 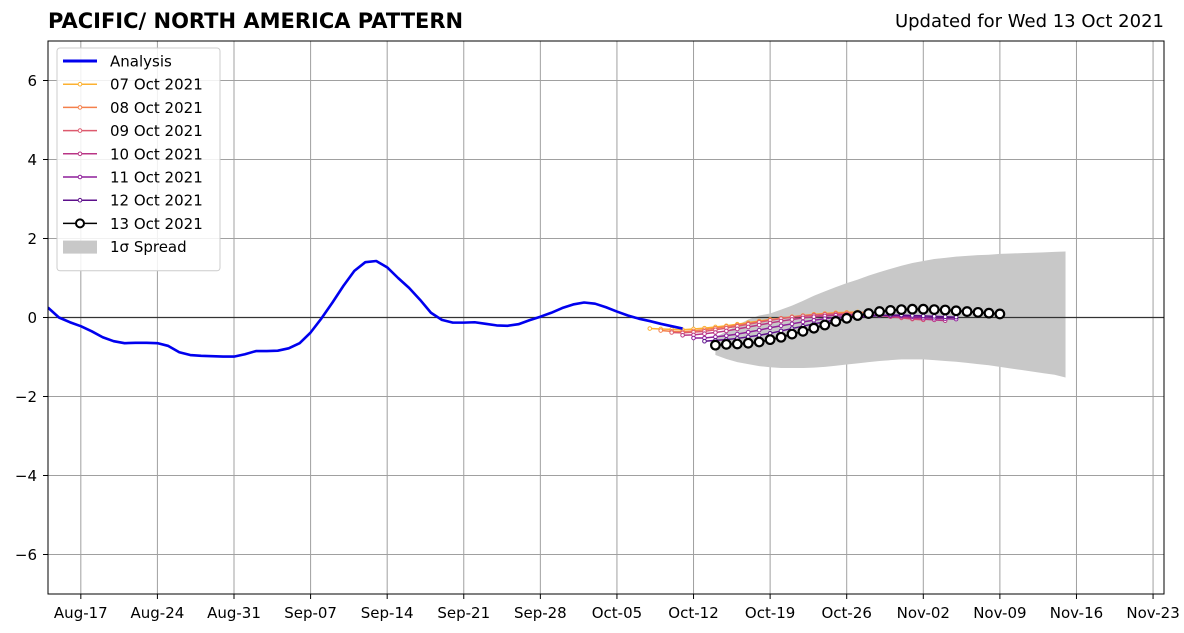 I want to click on legend-entry: 11 Oct 2021, so click(x=133, y=178).